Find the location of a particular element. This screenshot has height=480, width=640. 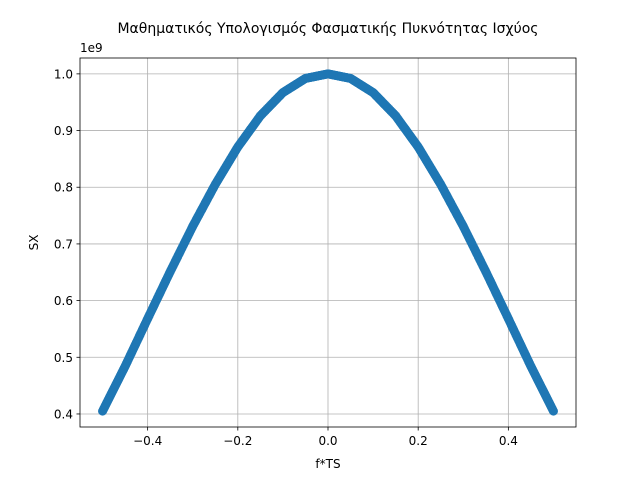

x-tick-label: 0.0 is located at coordinates (327, 441).